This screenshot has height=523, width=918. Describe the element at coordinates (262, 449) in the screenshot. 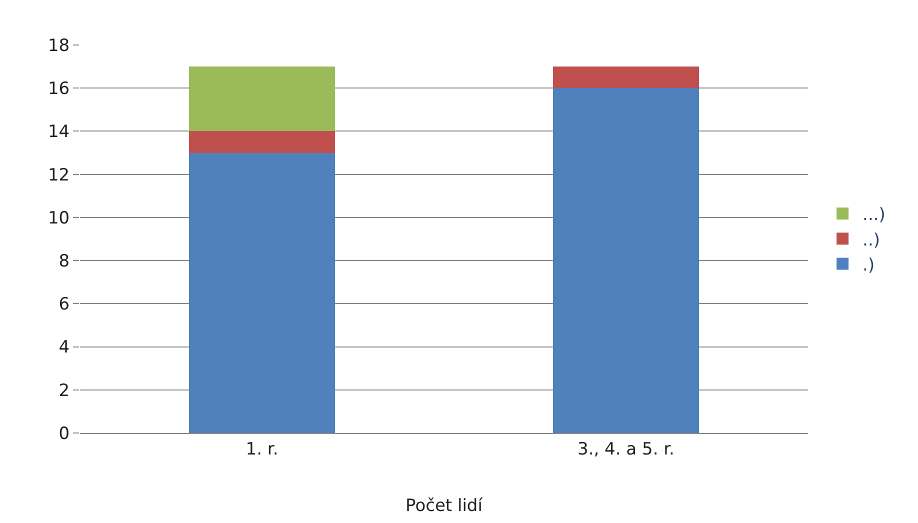

I see `x-tick-label: 1. r.` at that location.